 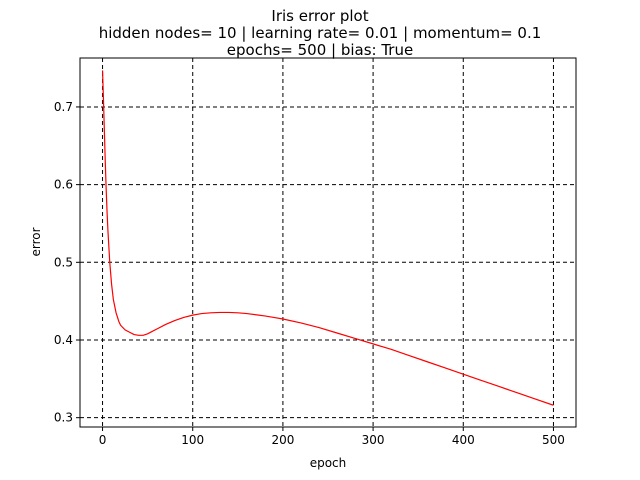 I want to click on x-tick-label: 500, so click(x=553, y=440).